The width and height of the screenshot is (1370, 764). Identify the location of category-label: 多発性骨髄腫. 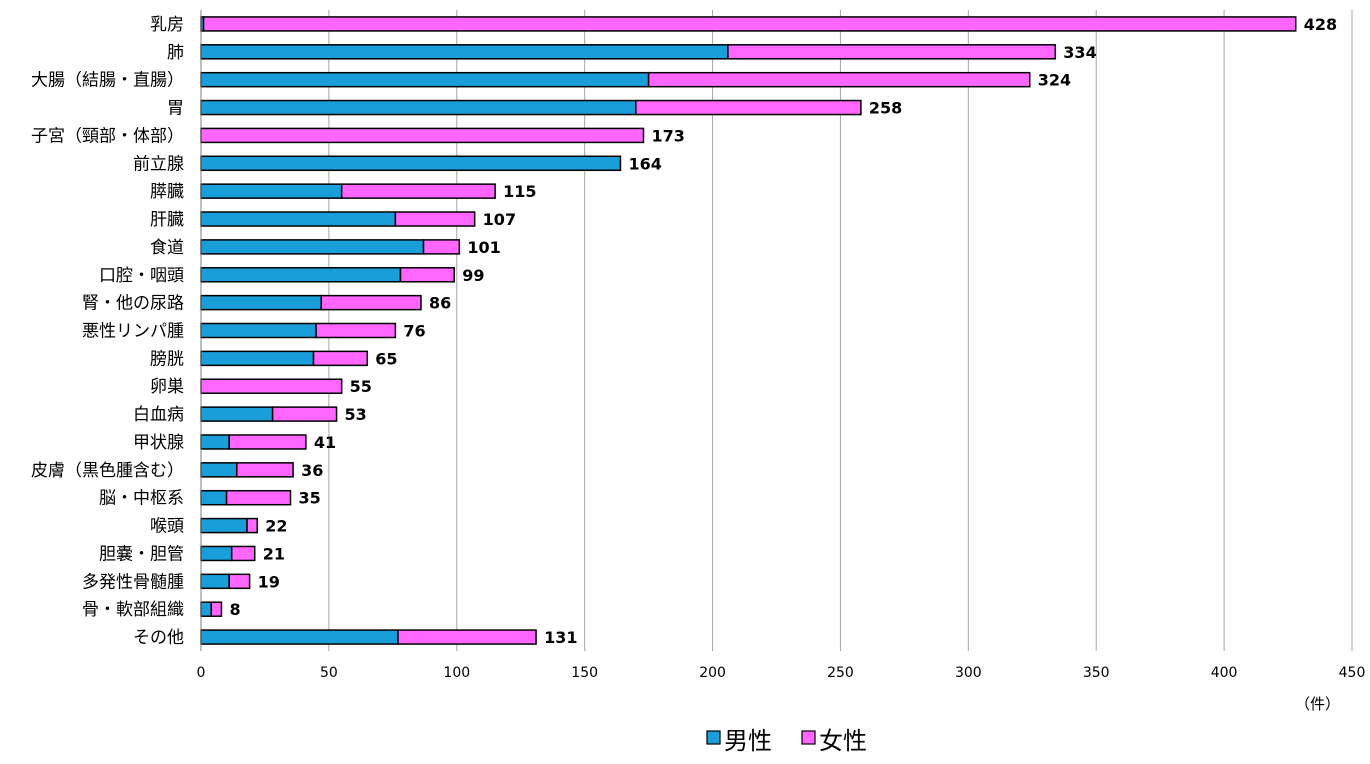
(133, 582).